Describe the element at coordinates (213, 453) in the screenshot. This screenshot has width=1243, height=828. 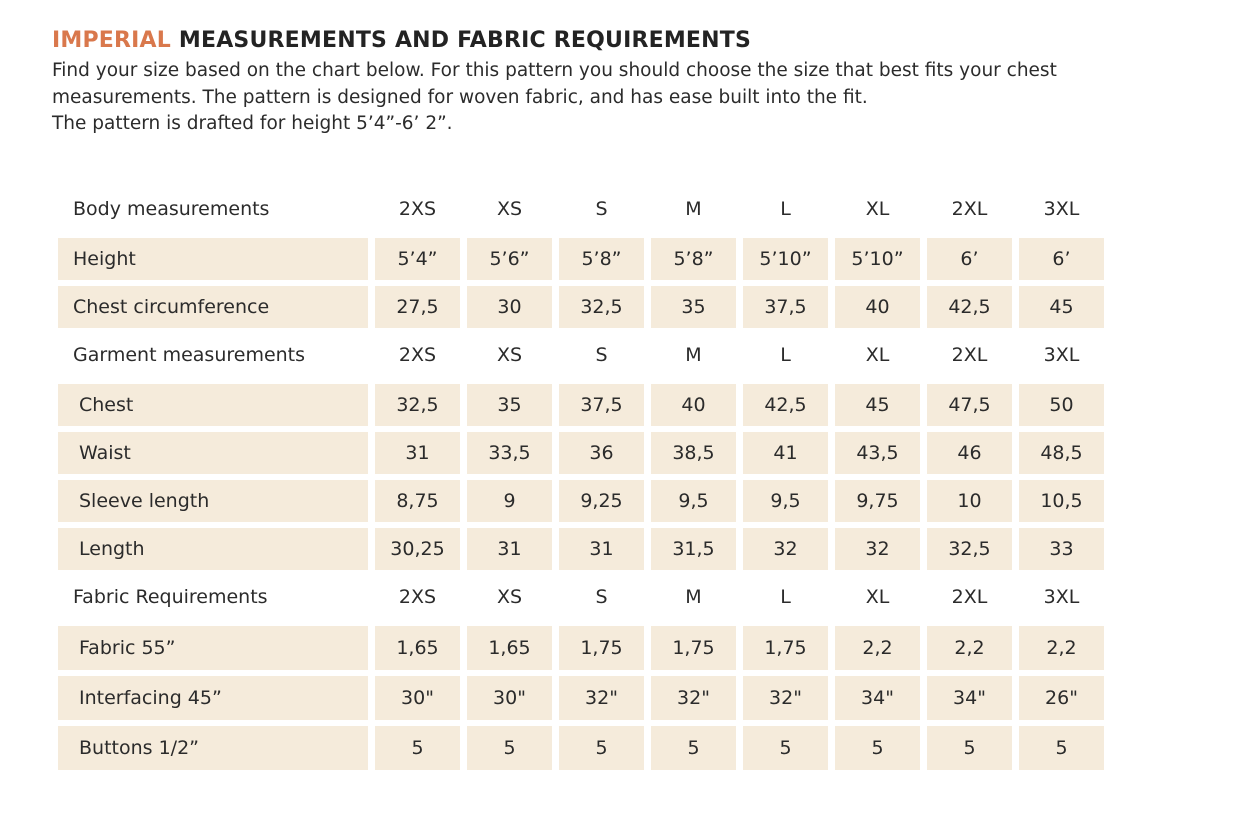
I see `row-label: Waist` at that location.